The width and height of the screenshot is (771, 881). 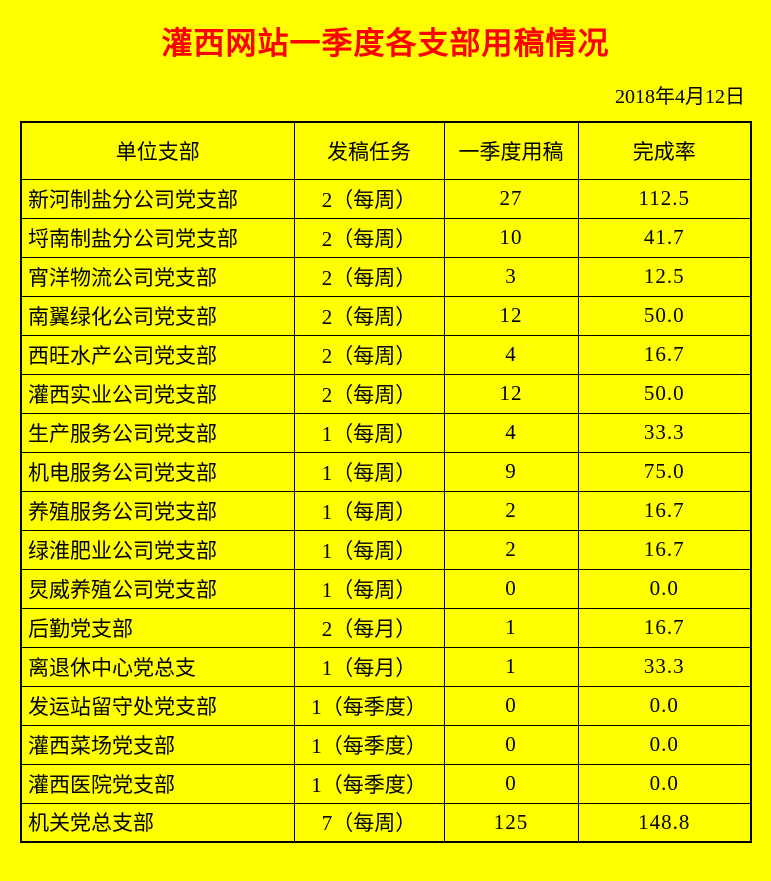 What do you see at coordinates (664, 150) in the screenshot?
I see `header-completion-rate: 完成率` at bounding box center [664, 150].